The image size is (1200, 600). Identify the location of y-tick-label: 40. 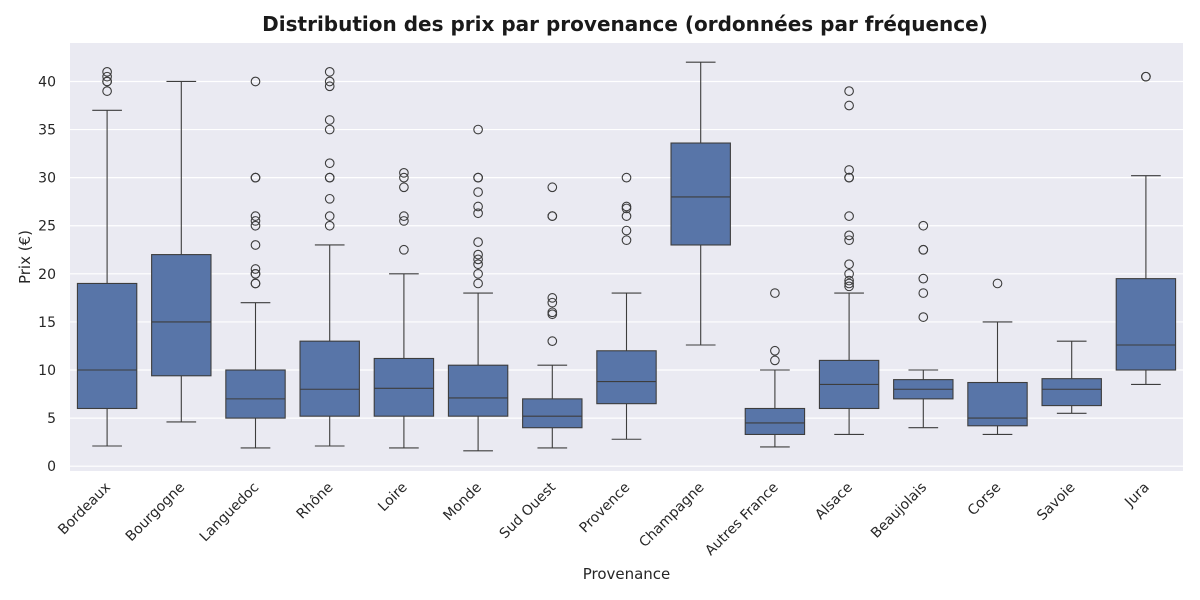
(47, 82).